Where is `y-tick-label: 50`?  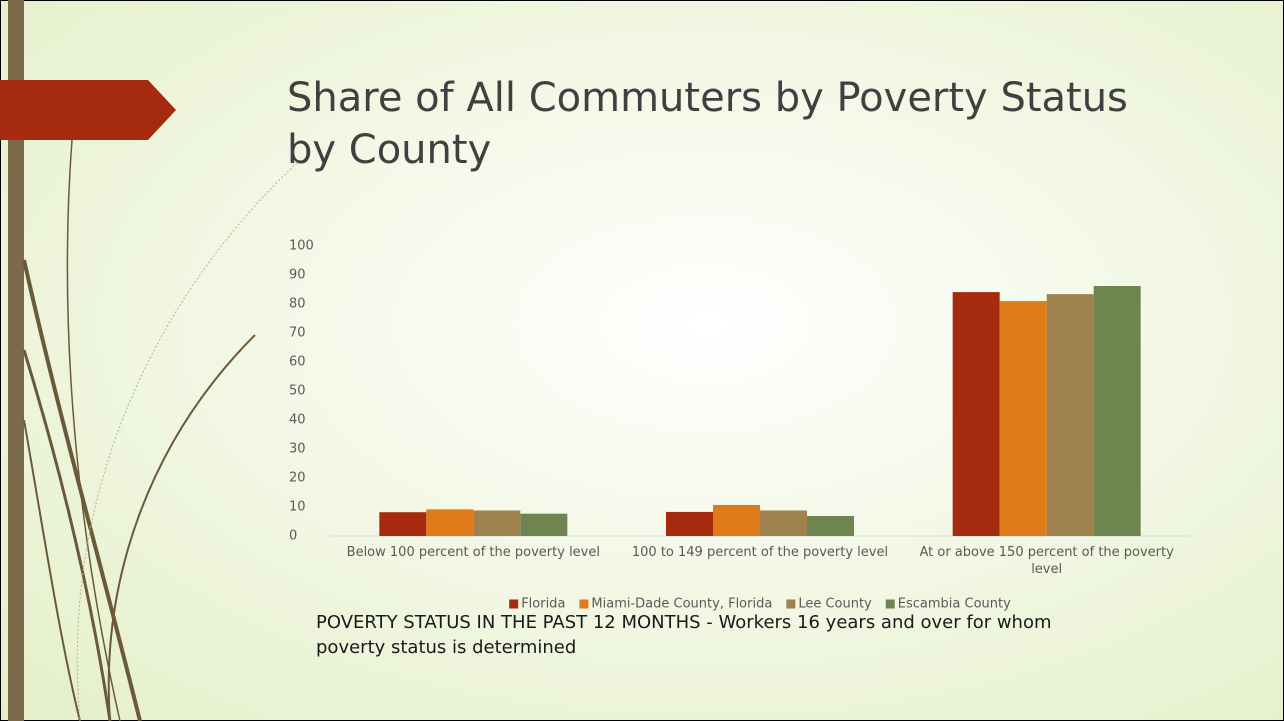
y-tick-label: 50 is located at coordinates (297, 391).